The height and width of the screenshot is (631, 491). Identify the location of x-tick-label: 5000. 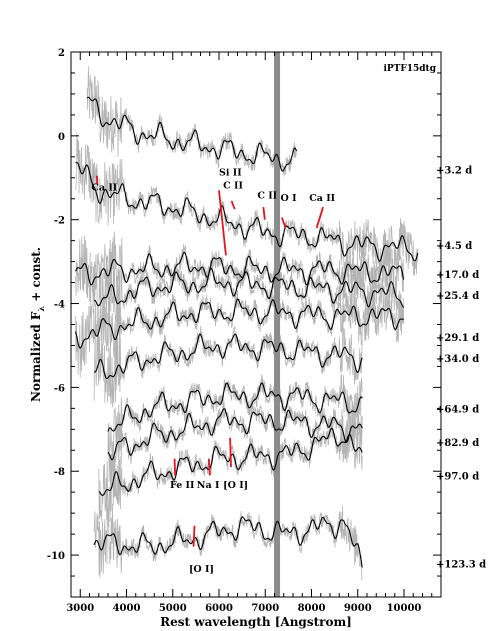
(173, 608).